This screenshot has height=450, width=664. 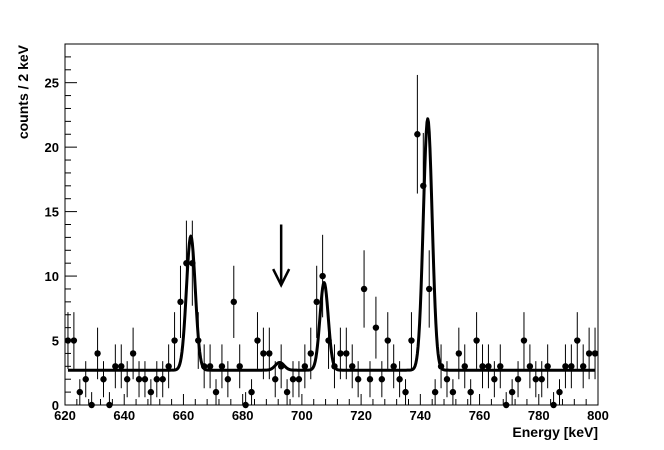 What do you see at coordinates (184, 415) in the screenshot?
I see `x-tick-label: 660` at bounding box center [184, 415].